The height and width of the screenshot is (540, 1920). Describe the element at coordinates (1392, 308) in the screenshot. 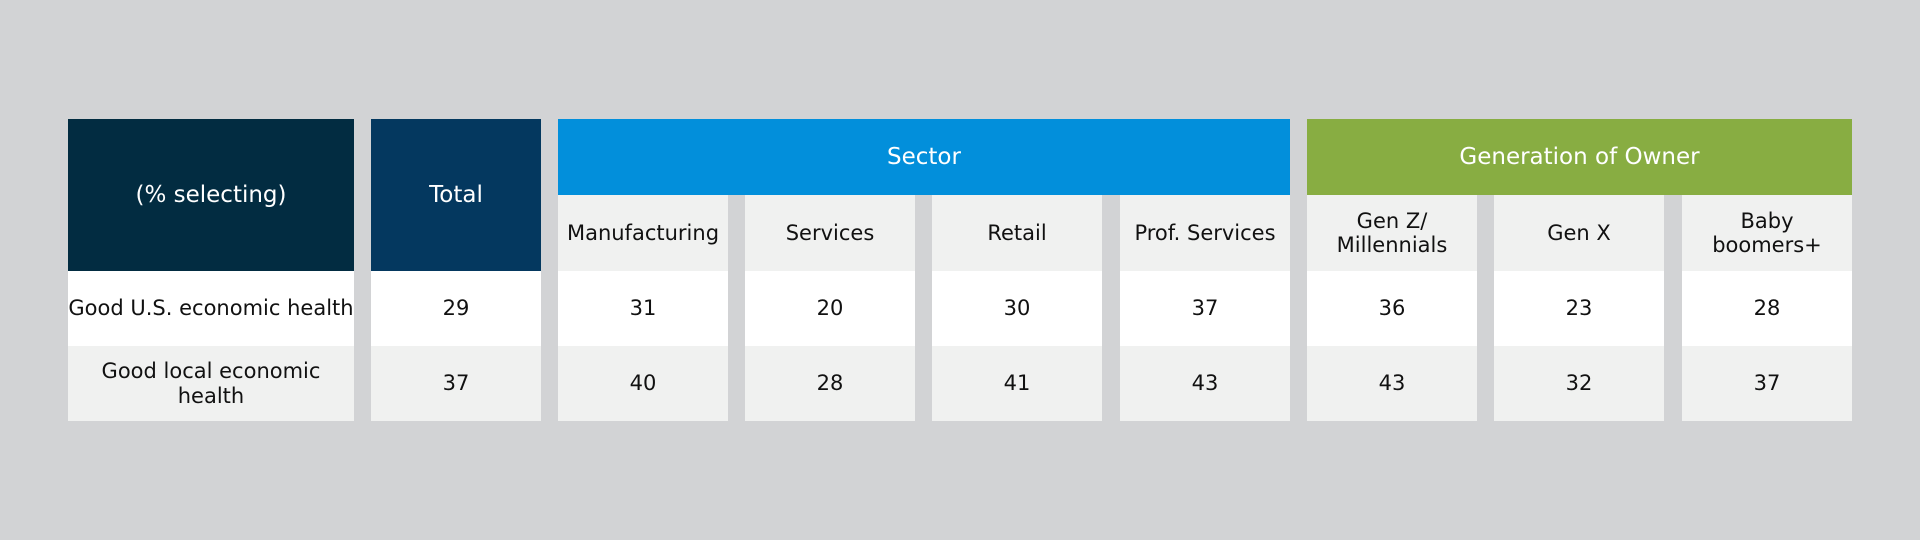

I see `table-cell: 36` at that location.